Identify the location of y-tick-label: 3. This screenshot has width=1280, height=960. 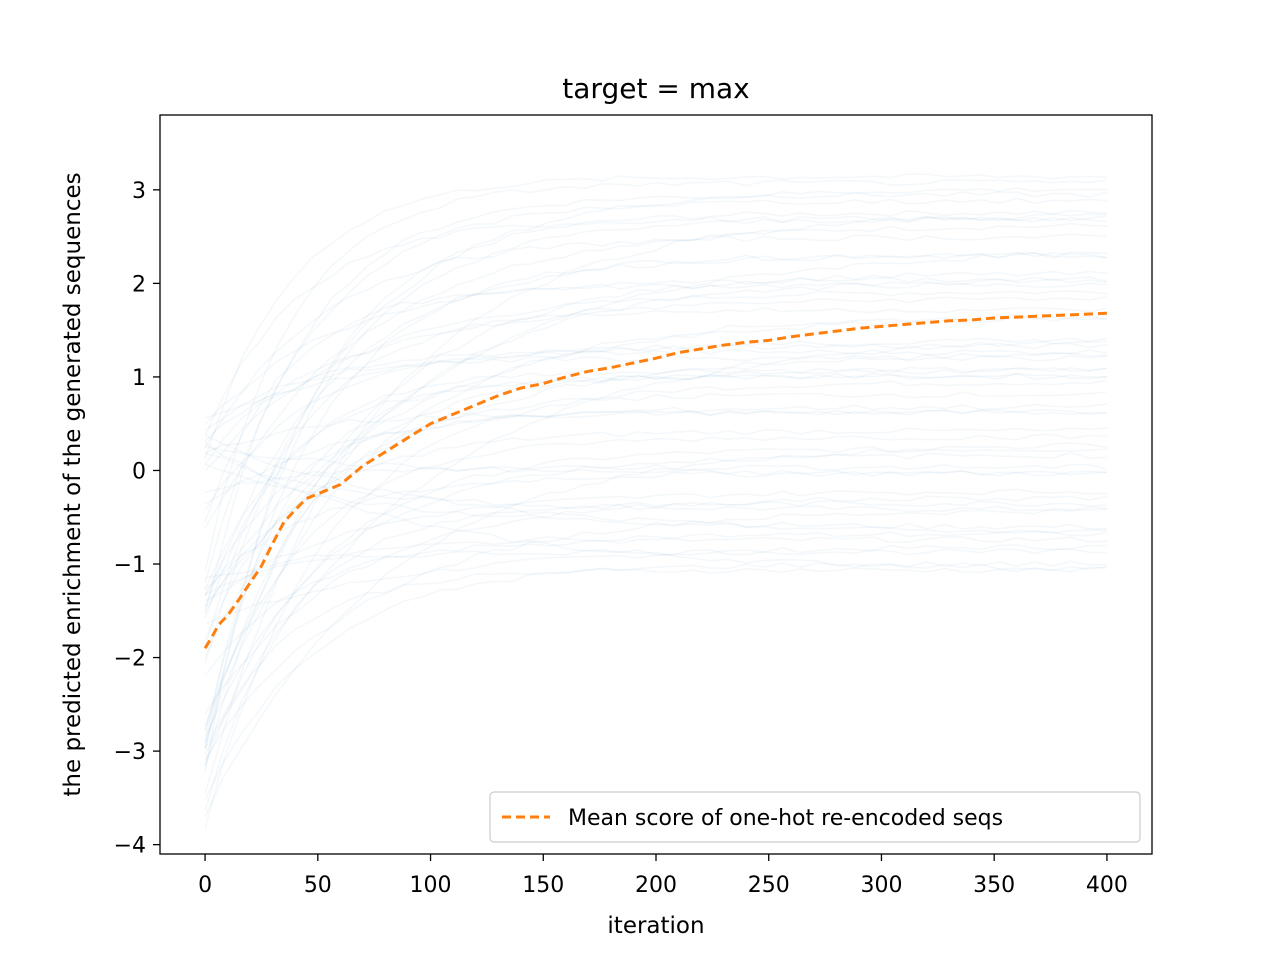
(139, 191).